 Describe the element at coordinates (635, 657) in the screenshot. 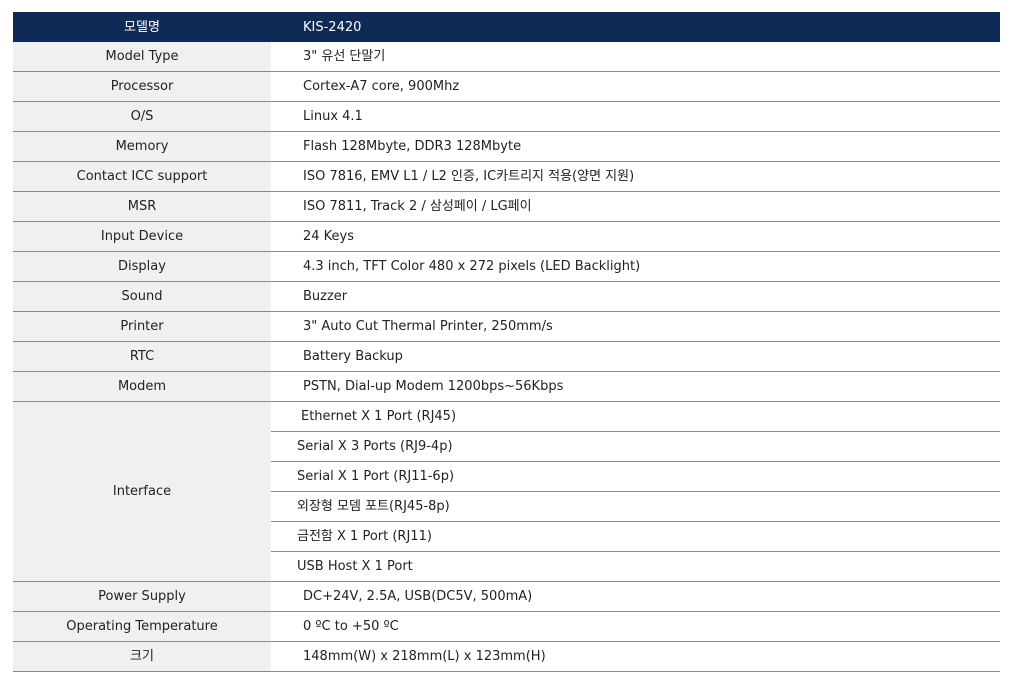

I see `row-value: 148mm(W) x 218mm(L) x 123mm(H)` at that location.